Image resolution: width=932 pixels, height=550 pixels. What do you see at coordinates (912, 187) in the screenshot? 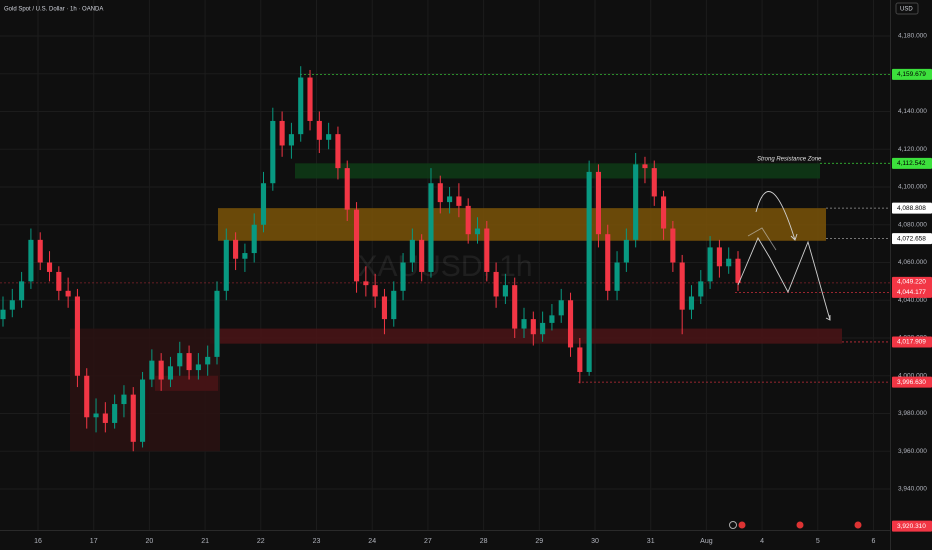
I see `y-tick-label: 4,100.000` at bounding box center [912, 187].